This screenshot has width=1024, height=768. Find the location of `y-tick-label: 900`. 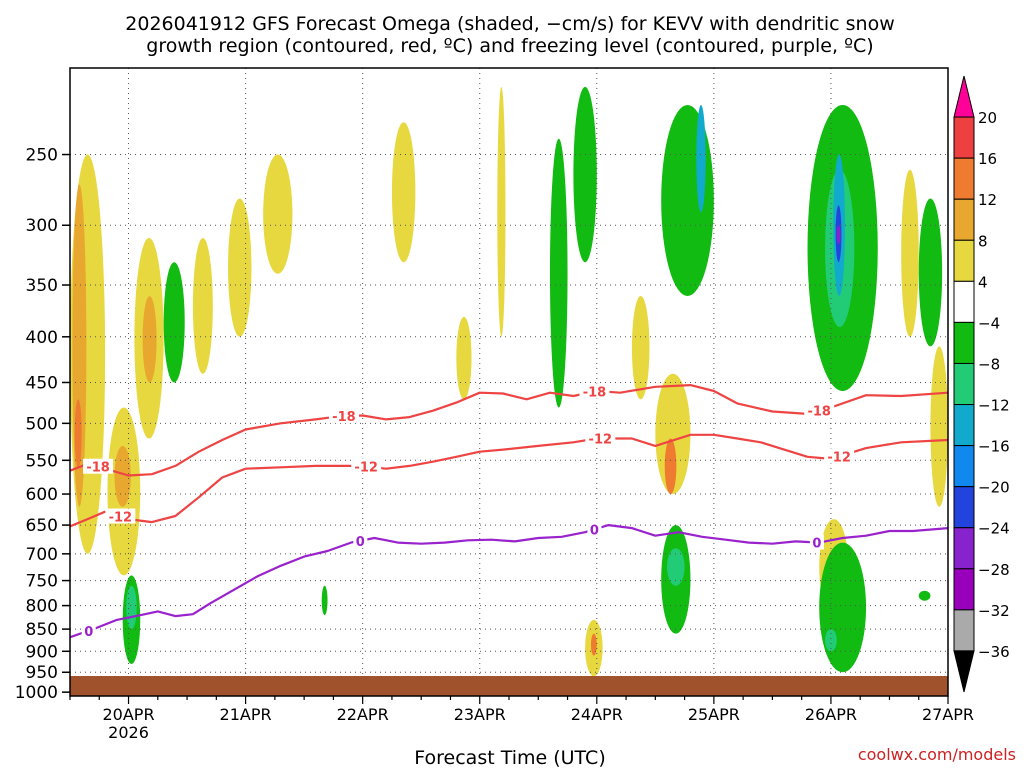

y-tick-label: 900 is located at coordinates (42, 652).